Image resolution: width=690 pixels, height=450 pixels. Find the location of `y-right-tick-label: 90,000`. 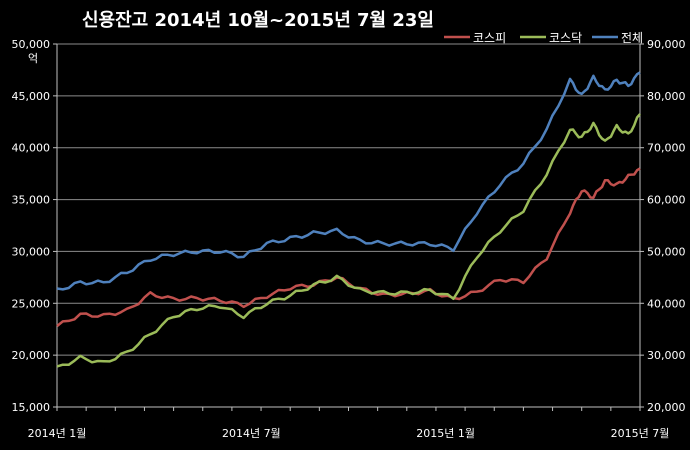

y-right-tick-label: 90,000 is located at coordinates (666, 44).